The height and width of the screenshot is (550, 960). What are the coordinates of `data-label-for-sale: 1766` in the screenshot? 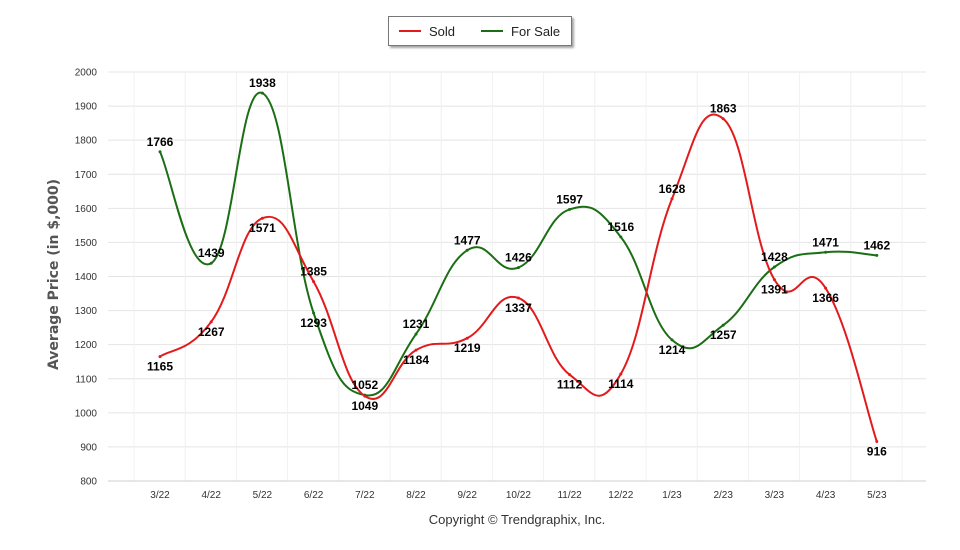 It's located at (160, 142).